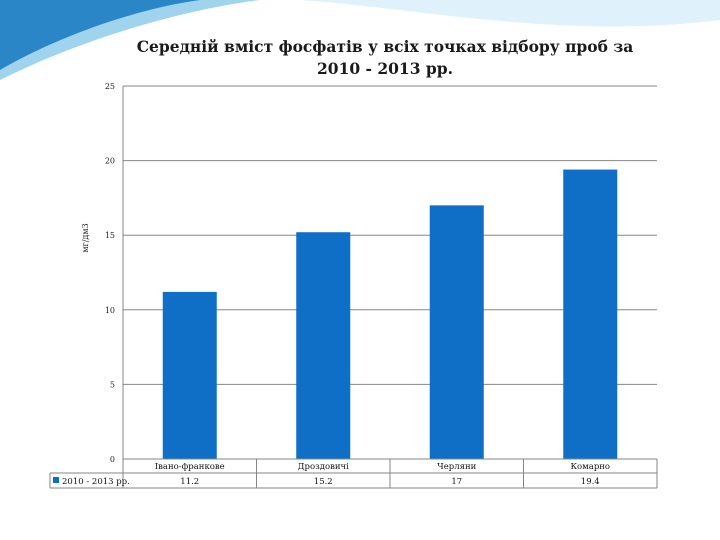 The width and height of the screenshot is (720, 540). What do you see at coordinates (189, 482) in the screenshot?
I see `value-label: 11.2` at bounding box center [189, 482].